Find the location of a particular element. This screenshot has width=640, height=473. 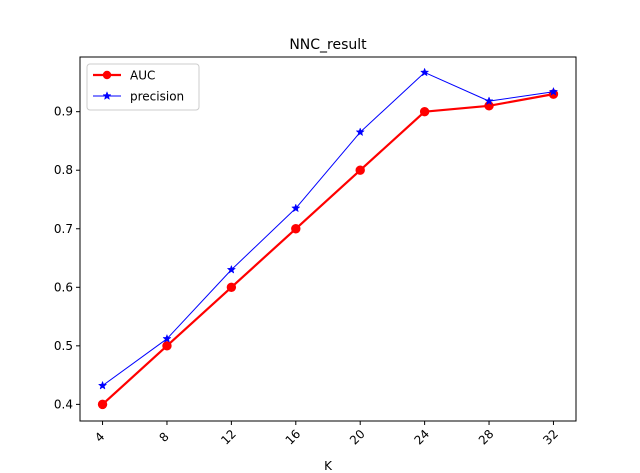

x-tick-label: 20 is located at coordinates (357, 437).